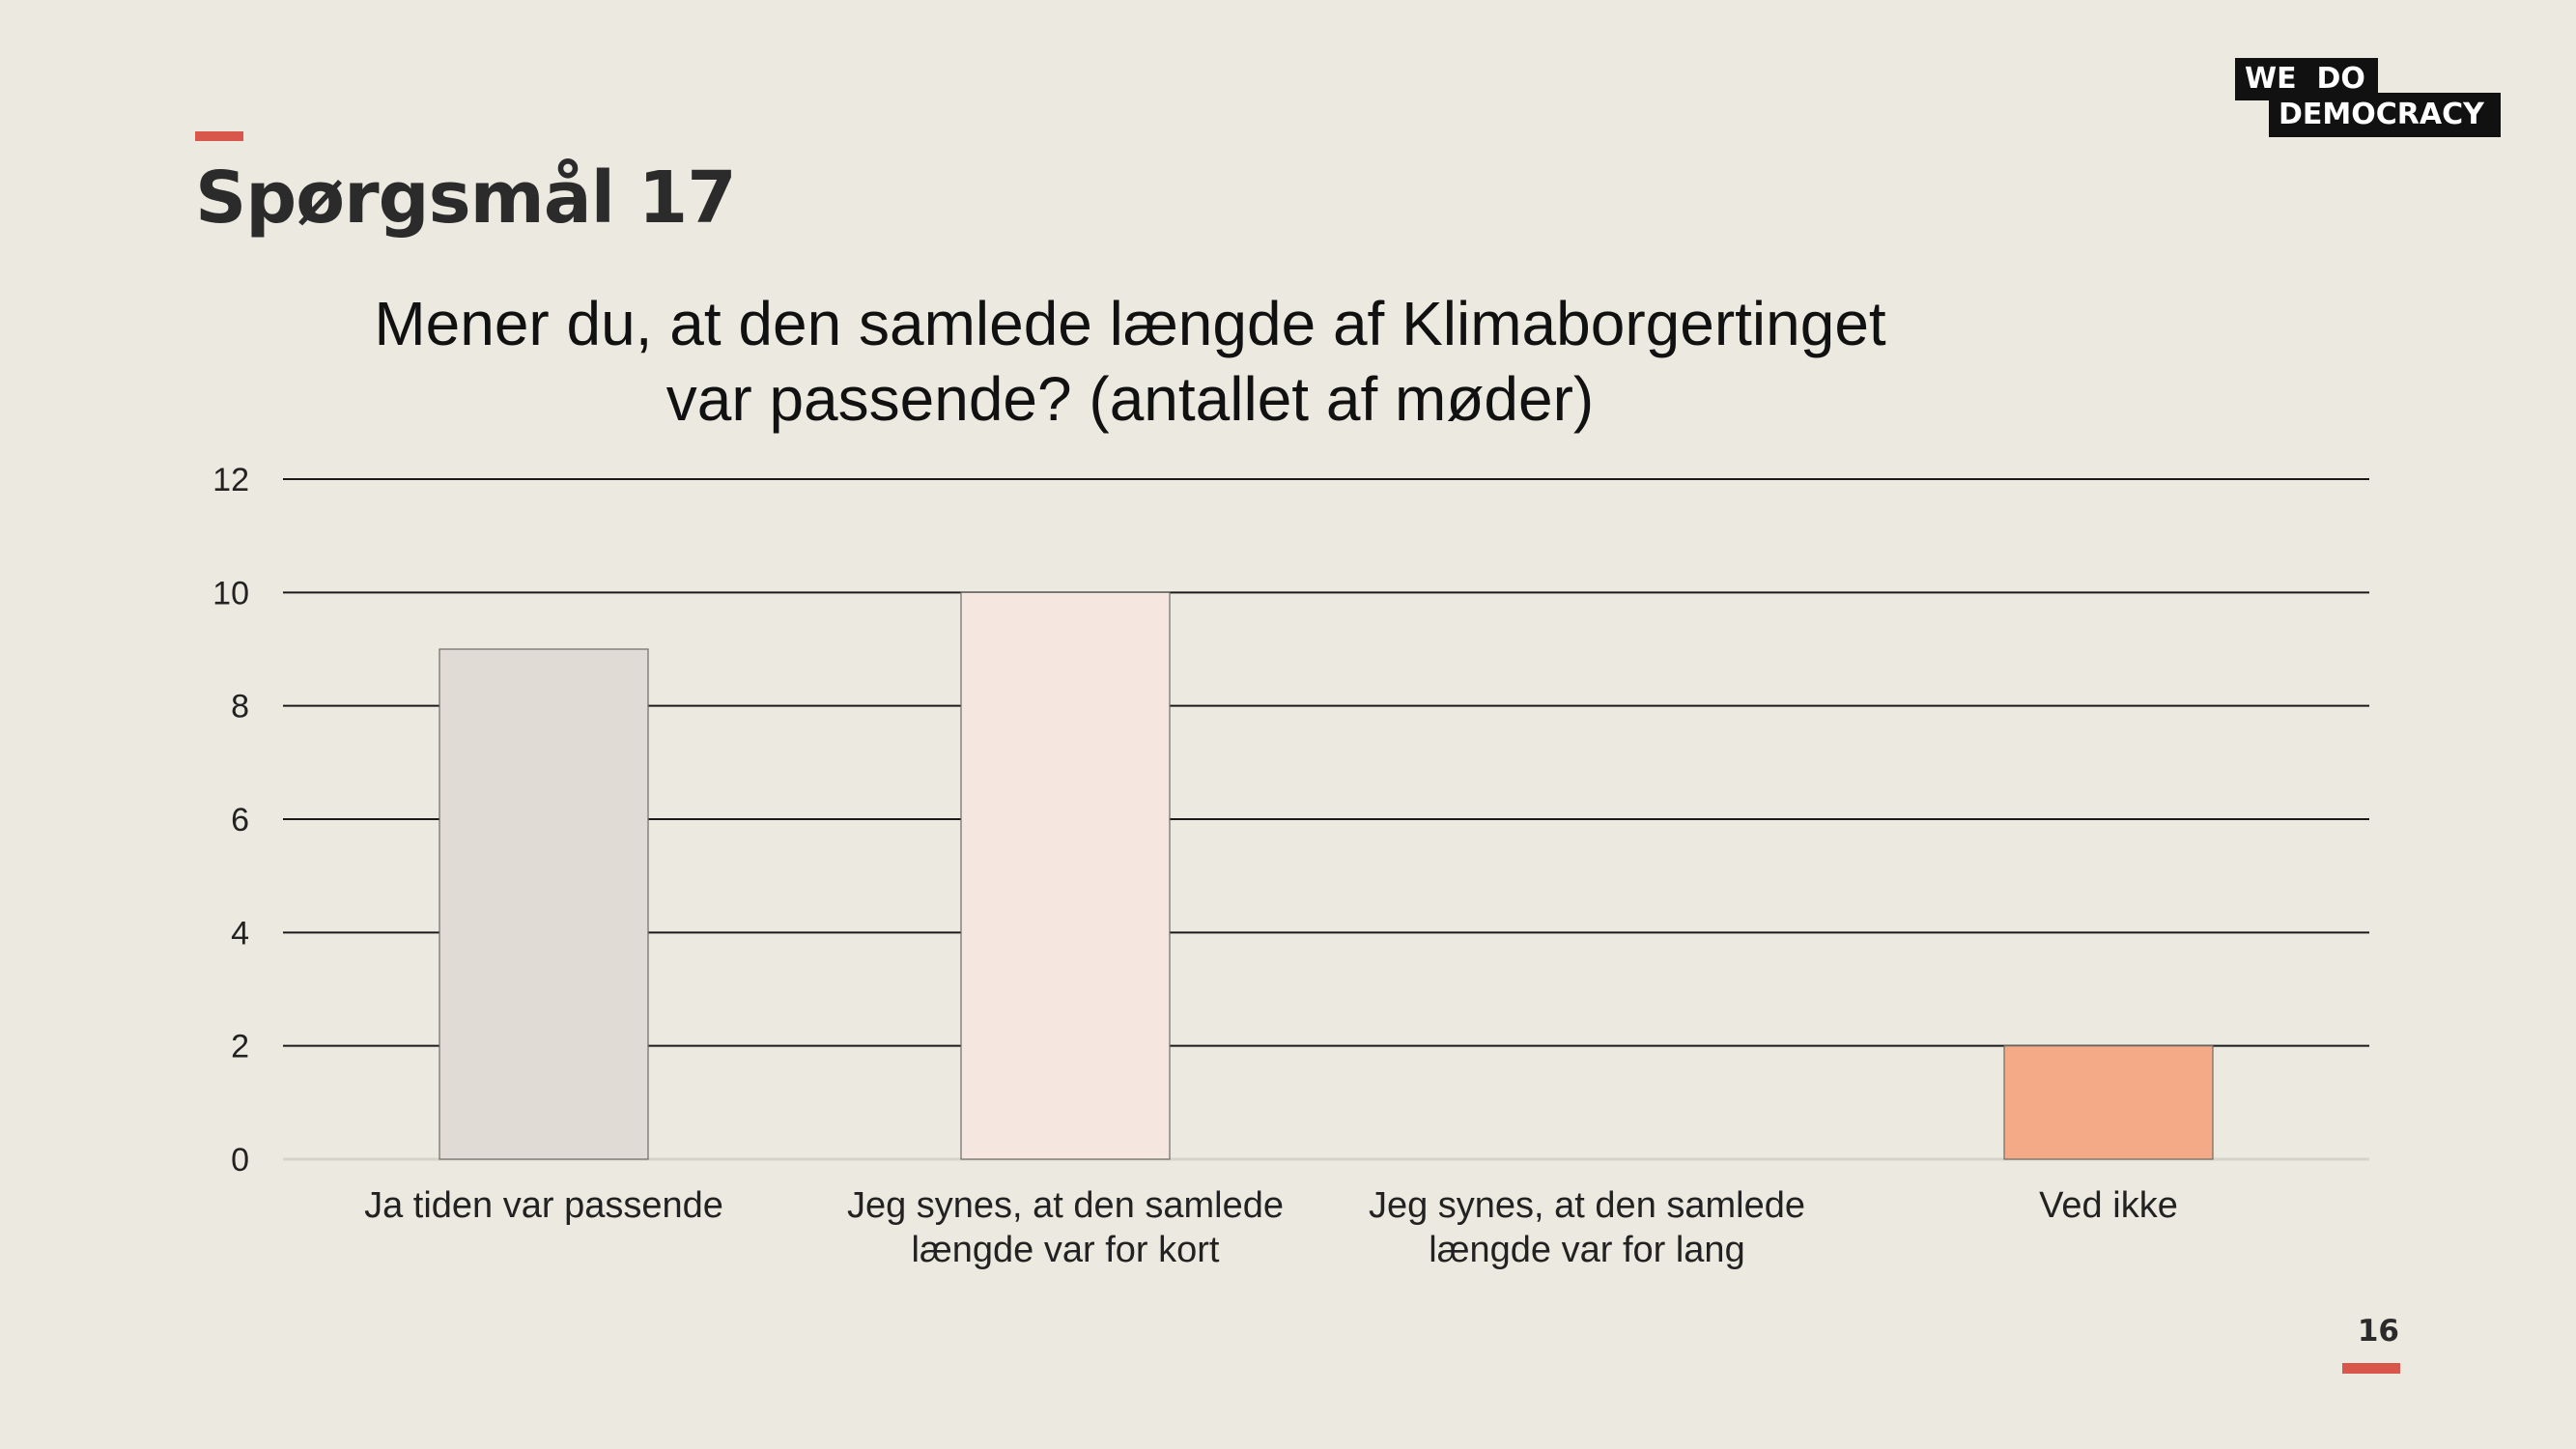  I want to click on slide-title: Spørgsmål 17, so click(466, 198).